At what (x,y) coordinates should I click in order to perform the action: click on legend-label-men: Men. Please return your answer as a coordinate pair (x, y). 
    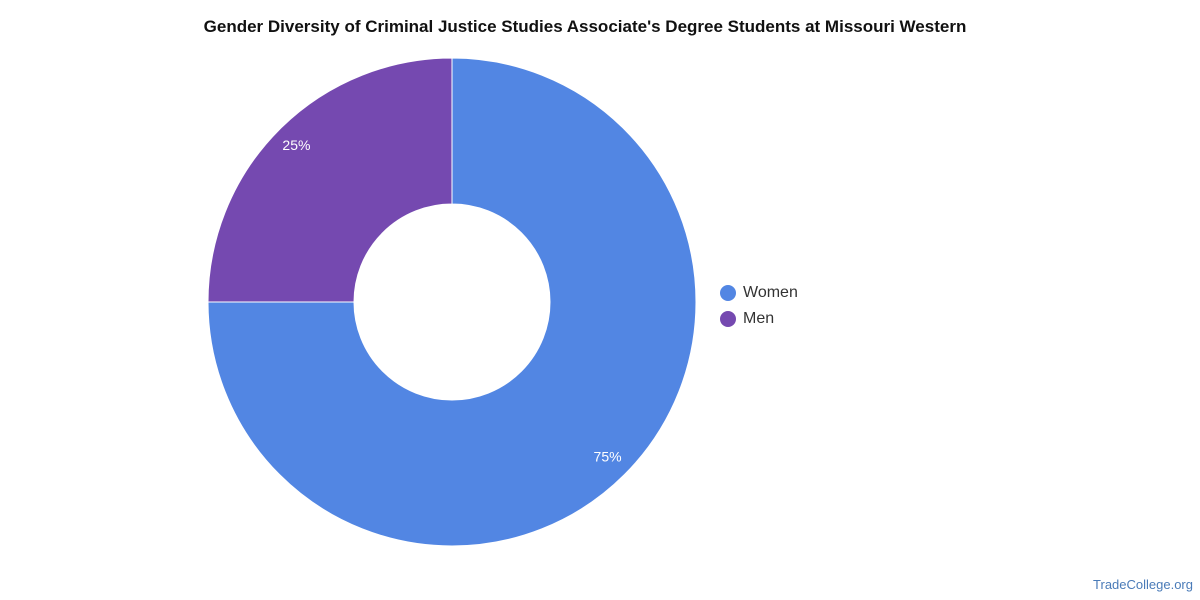
    Looking at the image, I should click on (759, 318).